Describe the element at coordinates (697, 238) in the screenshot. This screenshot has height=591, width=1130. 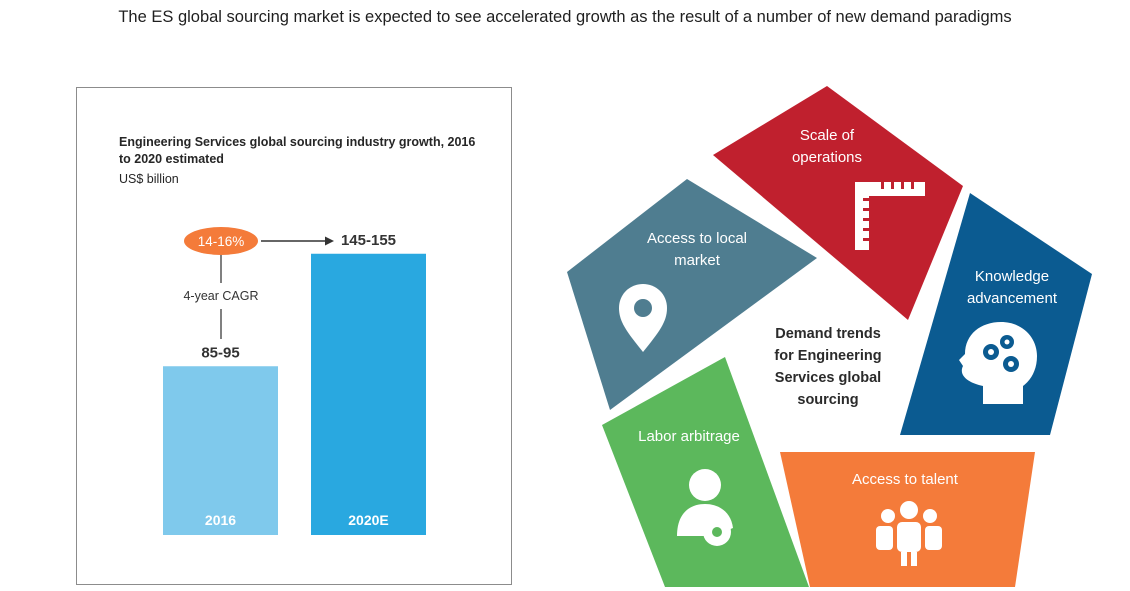
I see `segment-label-local-line-1: Access to local` at that location.